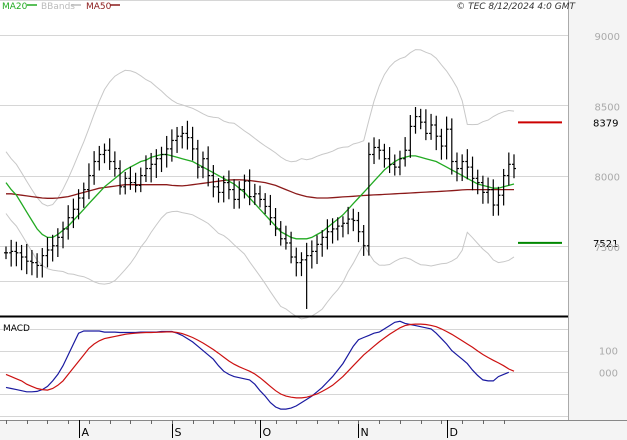 The height and width of the screenshot is (440, 627). I want to click on x-month-label: O, so click(267, 432).